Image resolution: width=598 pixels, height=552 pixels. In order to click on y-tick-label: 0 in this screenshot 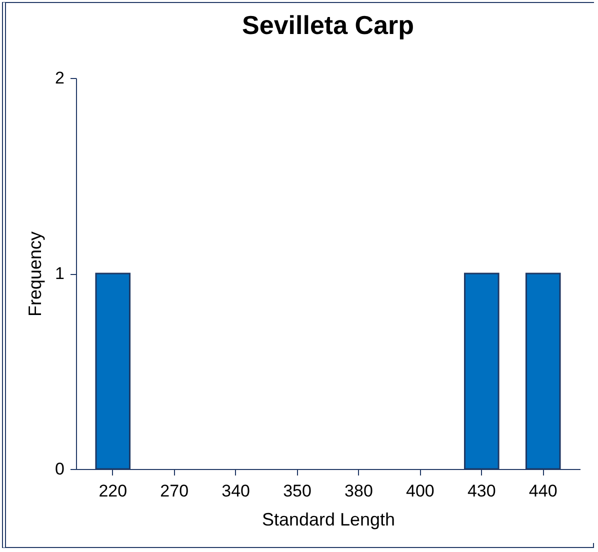, I will do `click(59, 469)`.